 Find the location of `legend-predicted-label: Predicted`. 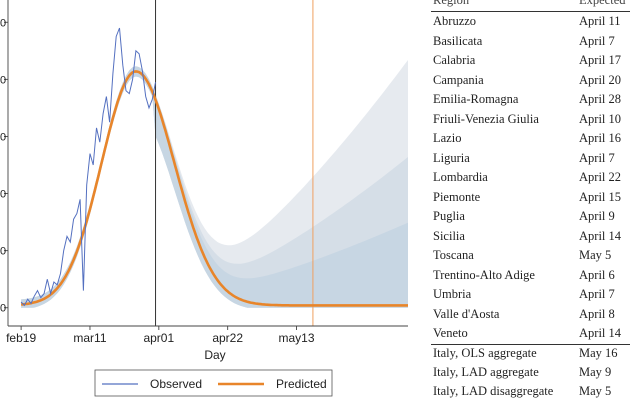

legend-predicted-label: Predicted is located at coordinates (301, 384).